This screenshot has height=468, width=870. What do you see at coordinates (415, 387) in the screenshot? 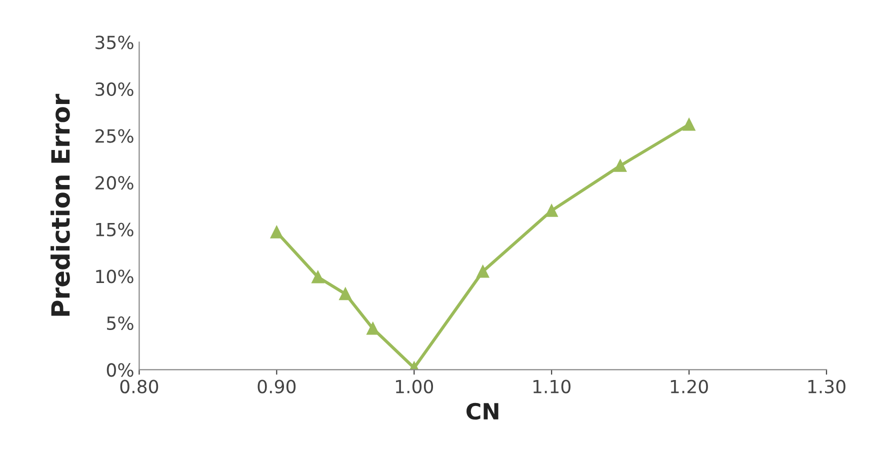
I see `x-tick-label: 1.00` at bounding box center [415, 387].